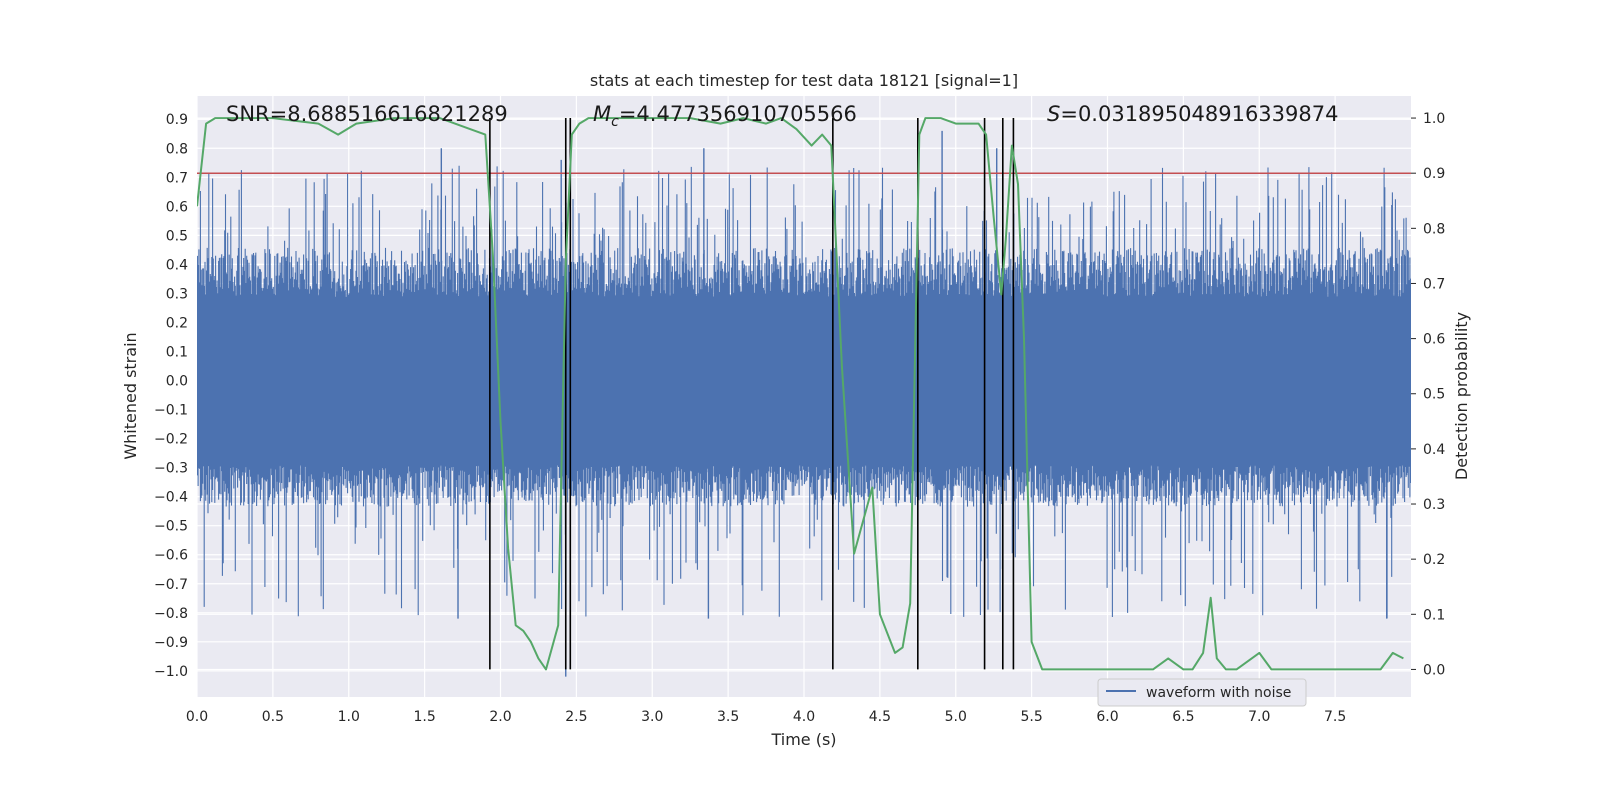  Describe the element at coordinates (1259, 717) in the screenshot. I see `x-tick-label: 7.0` at that location.